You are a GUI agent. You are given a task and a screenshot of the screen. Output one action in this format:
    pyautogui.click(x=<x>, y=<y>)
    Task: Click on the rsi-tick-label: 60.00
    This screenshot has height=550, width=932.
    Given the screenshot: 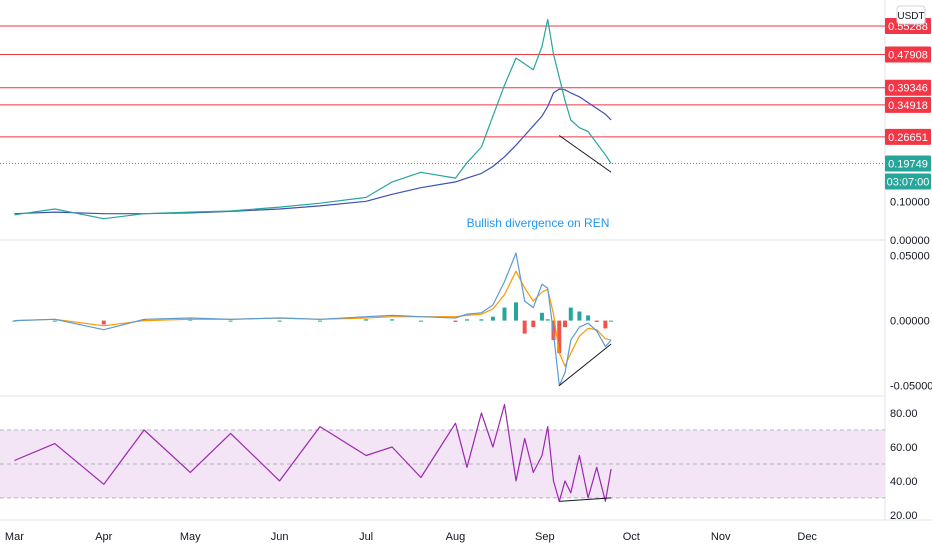 What is the action you would take?
    pyautogui.click(x=904, y=448)
    